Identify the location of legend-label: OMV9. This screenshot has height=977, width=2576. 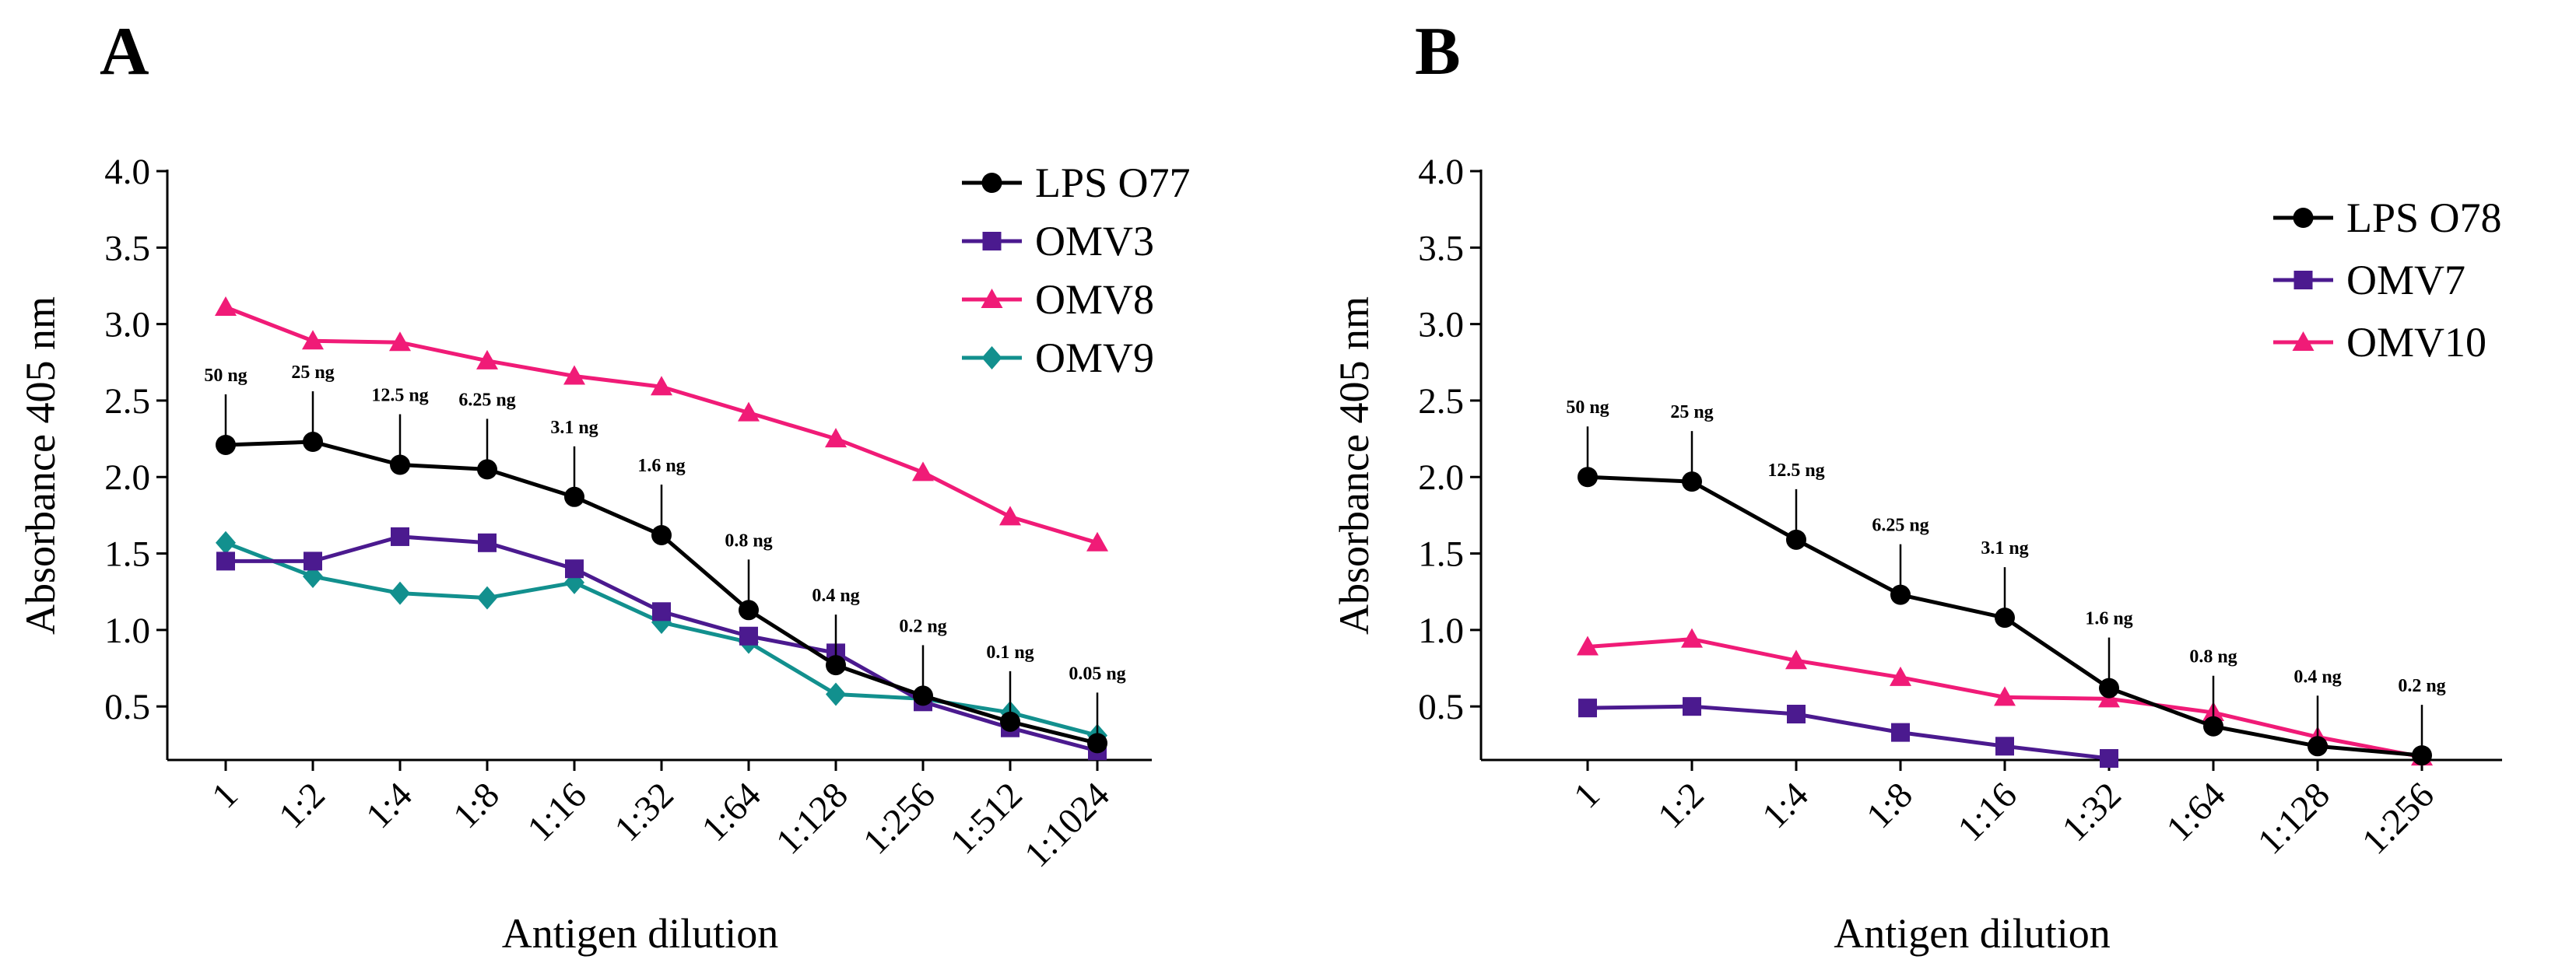
(1095, 357).